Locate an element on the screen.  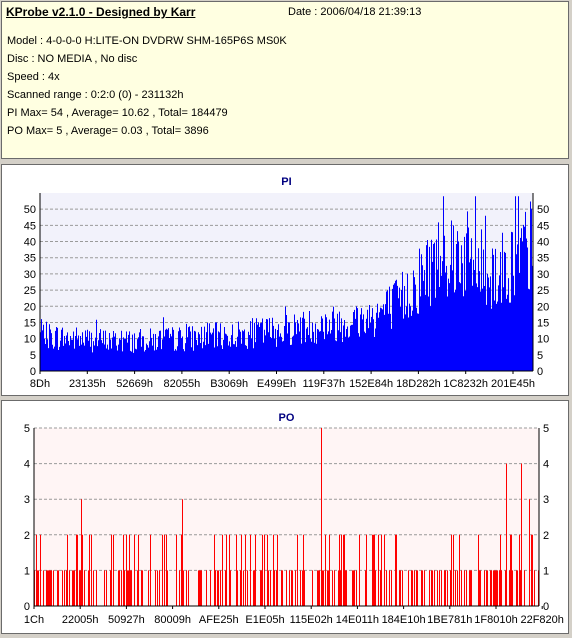
y-tick-label-left: 45 is located at coordinates (30, 226).